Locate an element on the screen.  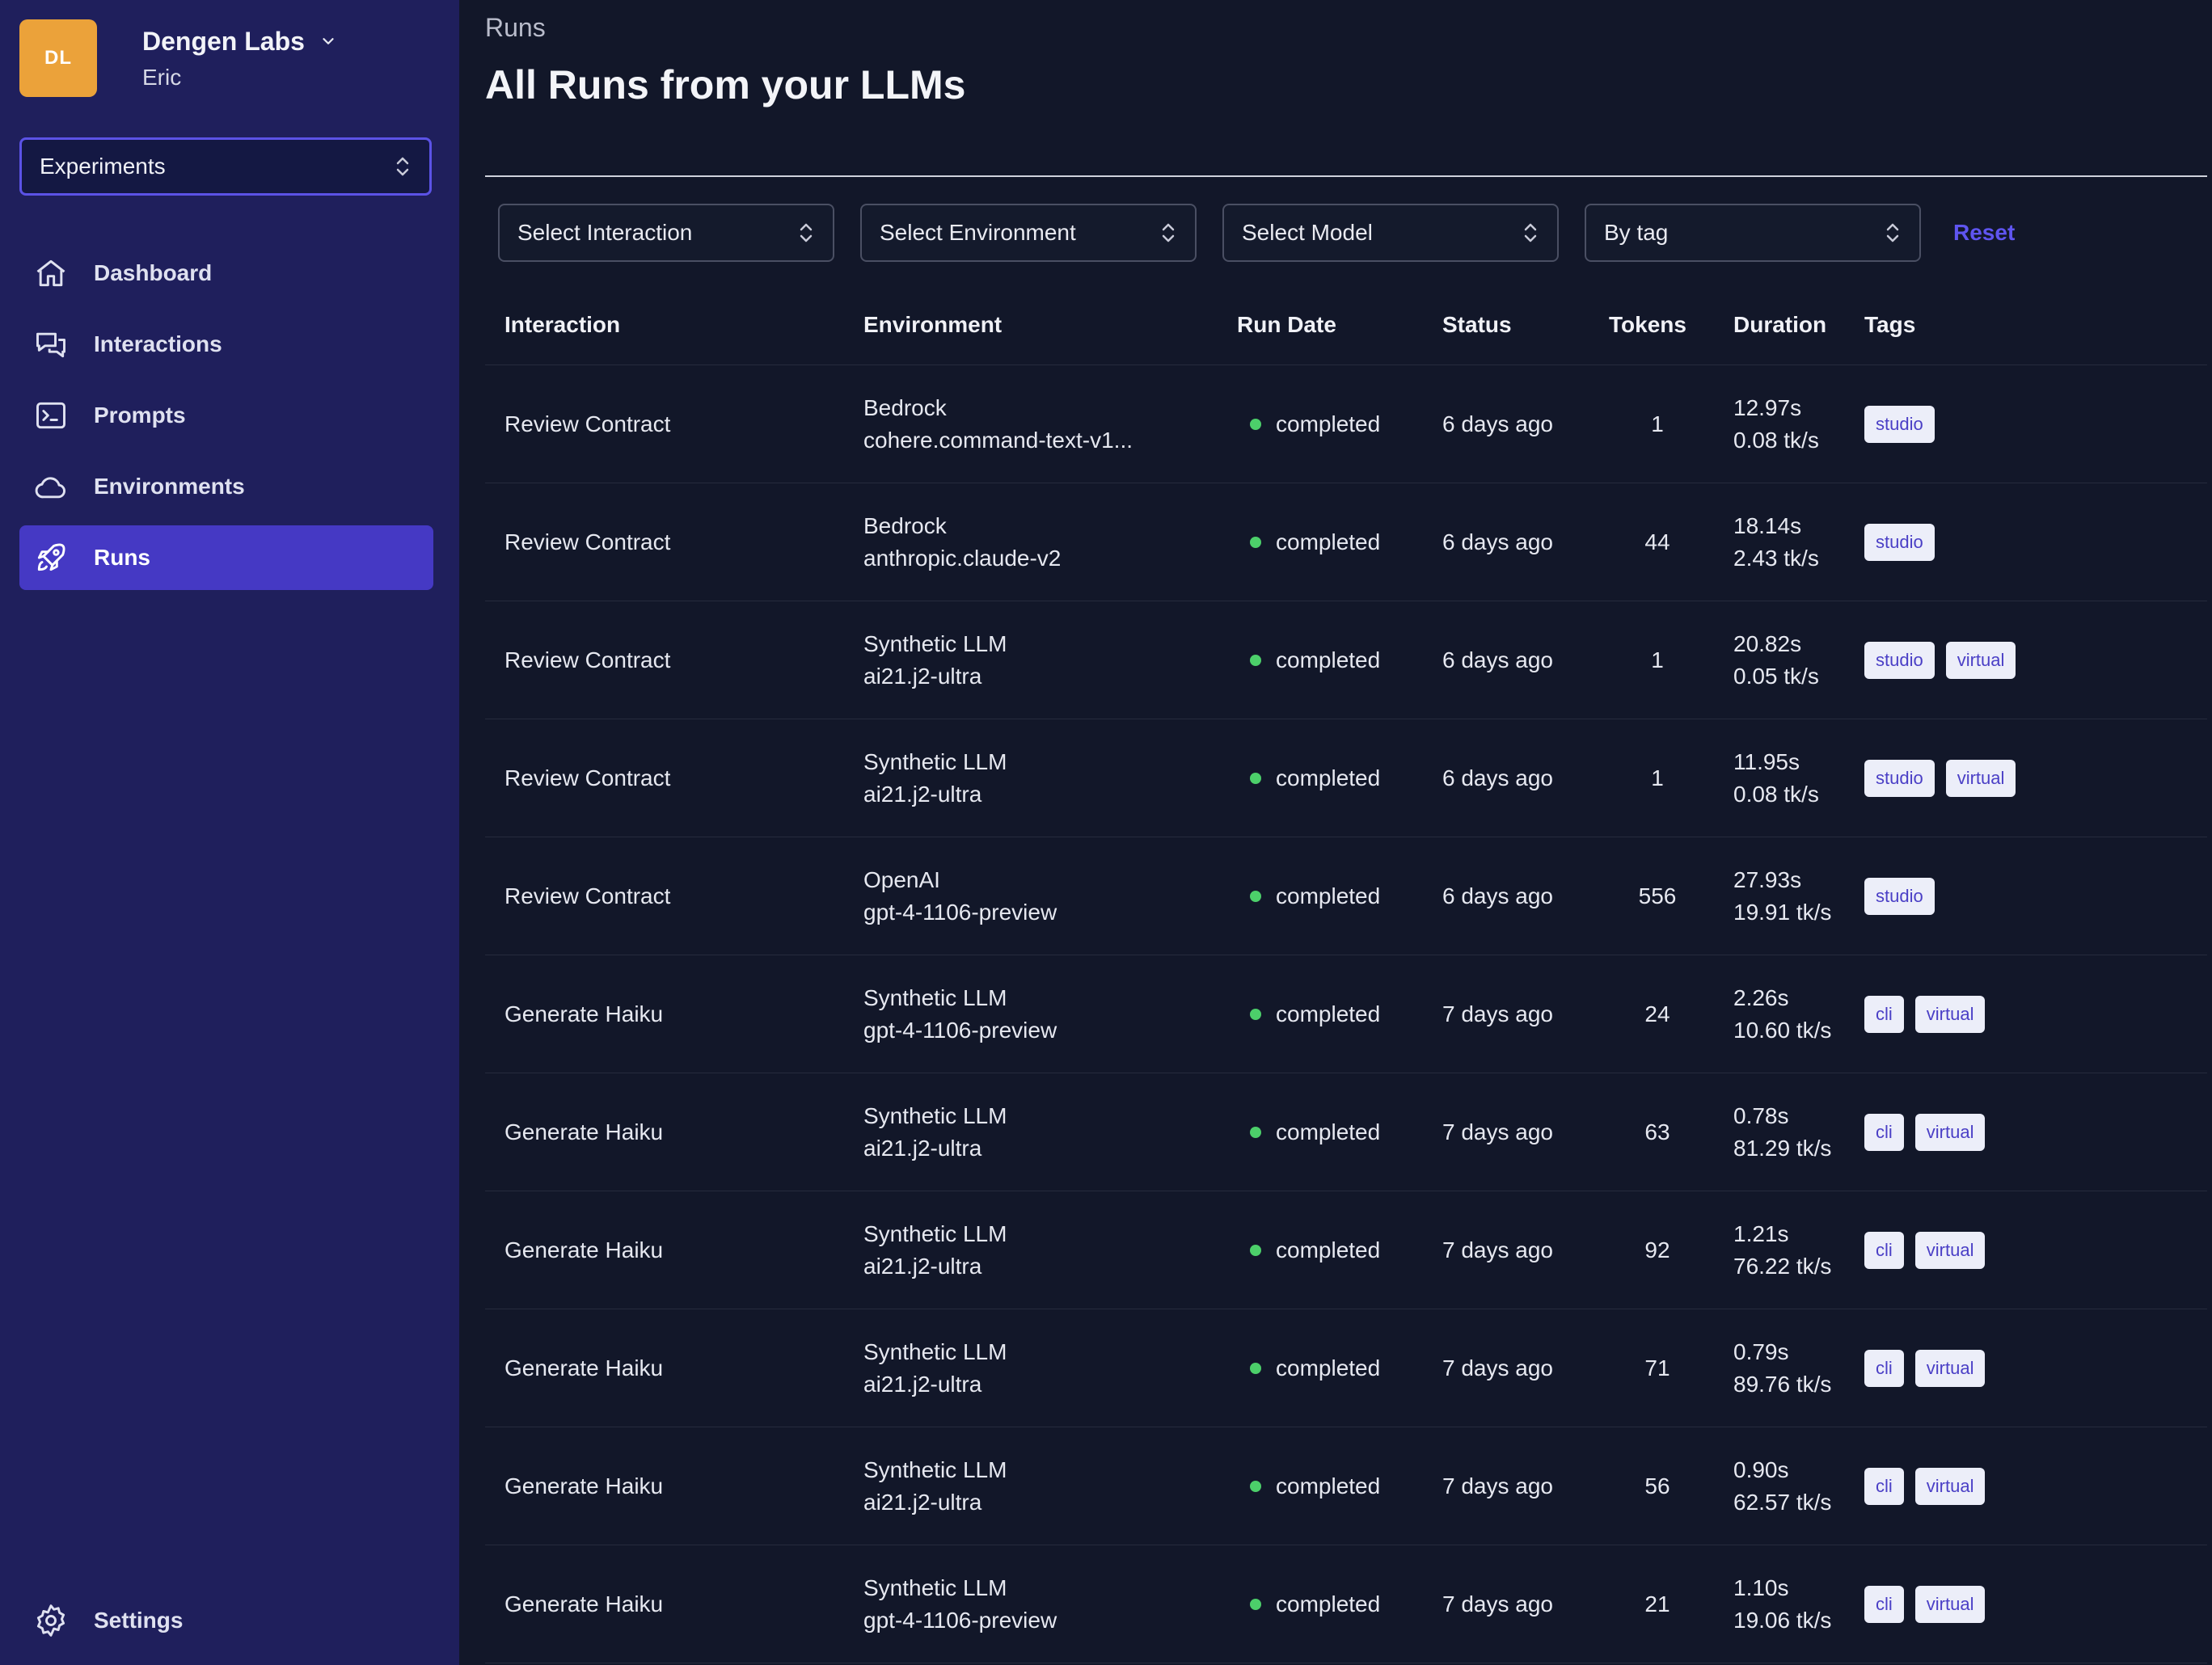
column-header: Run Date is located at coordinates (1287, 324).